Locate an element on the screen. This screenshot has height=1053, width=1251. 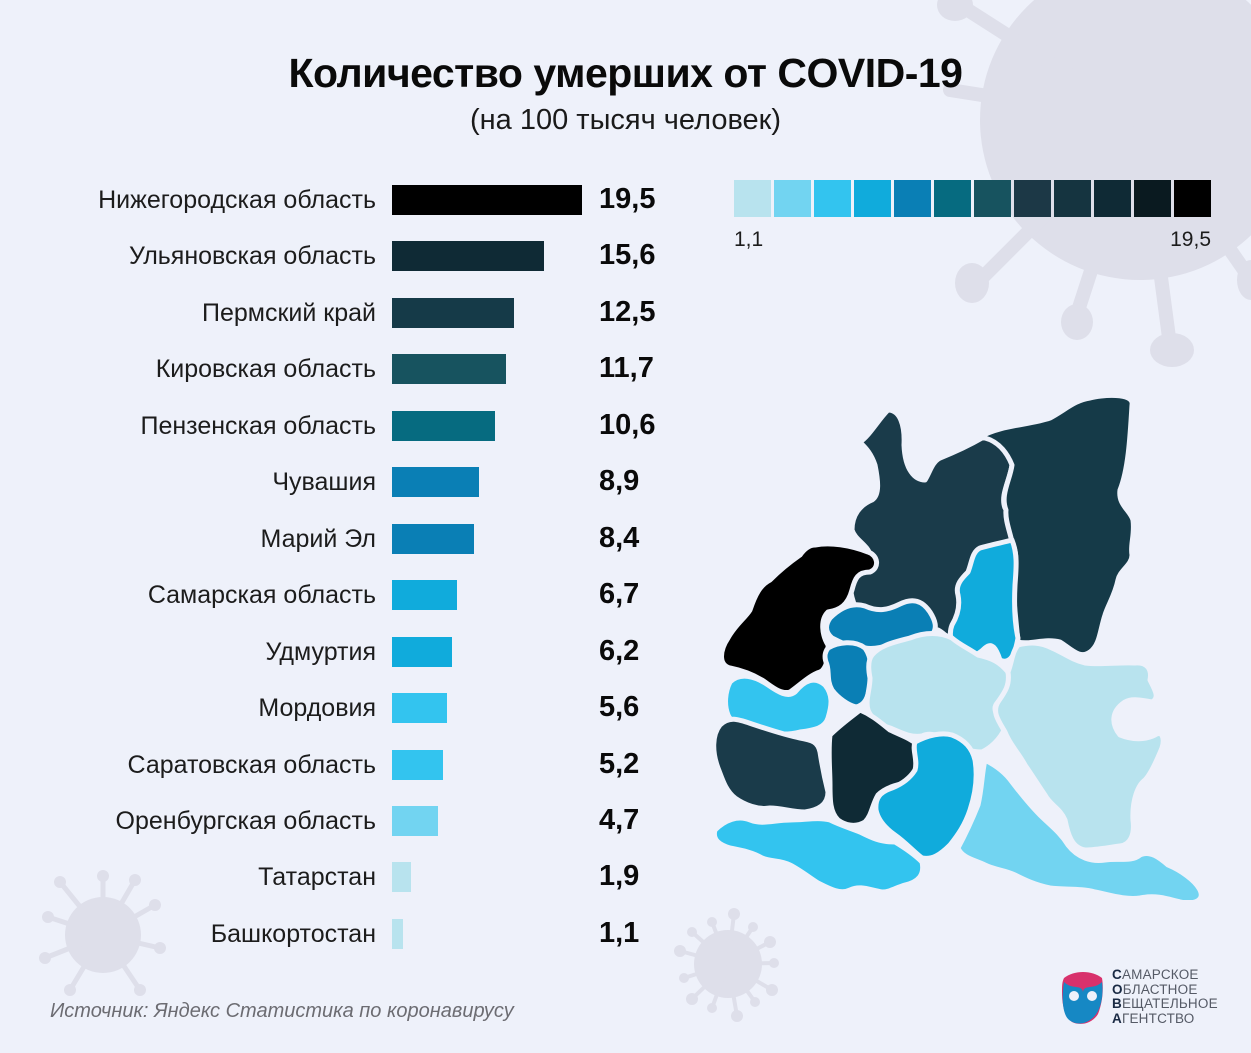
agency-name: САМАРСКОЕ ОБЛАСТНОЕ ВЕЩАТЕЛЬНОЕ АГЕНТСТВО is located at coordinates (1165, 997).